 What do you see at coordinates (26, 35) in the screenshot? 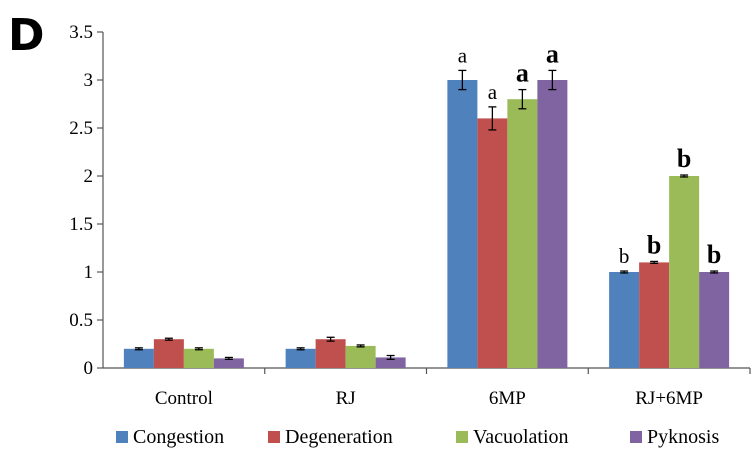
I see `panel-letter: D` at bounding box center [26, 35].